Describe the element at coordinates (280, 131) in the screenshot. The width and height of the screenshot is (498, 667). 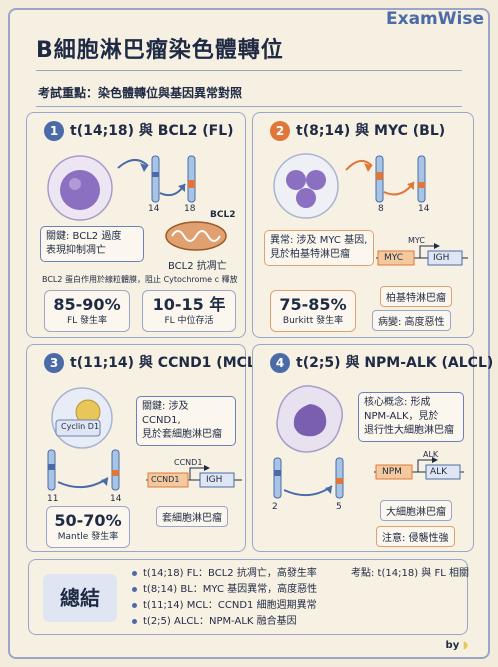
I see `panel-2-number: 2` at that location.